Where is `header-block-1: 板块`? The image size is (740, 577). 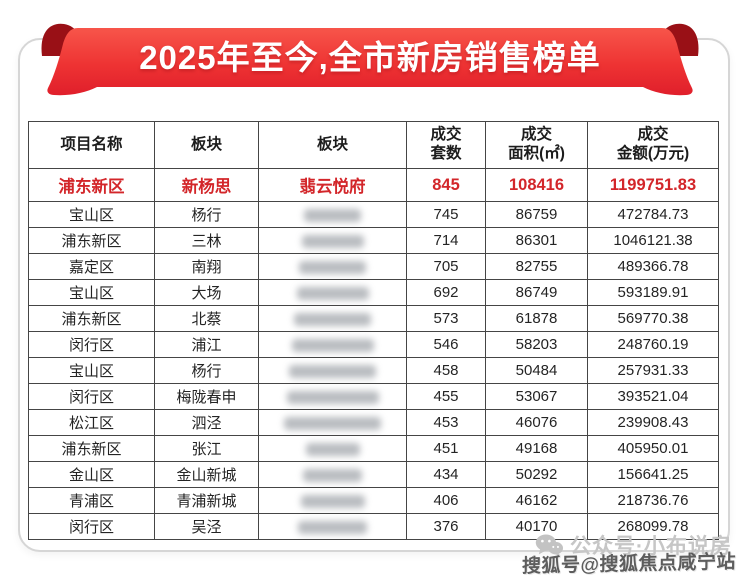
header-block-1: 板块 is located at coordinates (206, 145).